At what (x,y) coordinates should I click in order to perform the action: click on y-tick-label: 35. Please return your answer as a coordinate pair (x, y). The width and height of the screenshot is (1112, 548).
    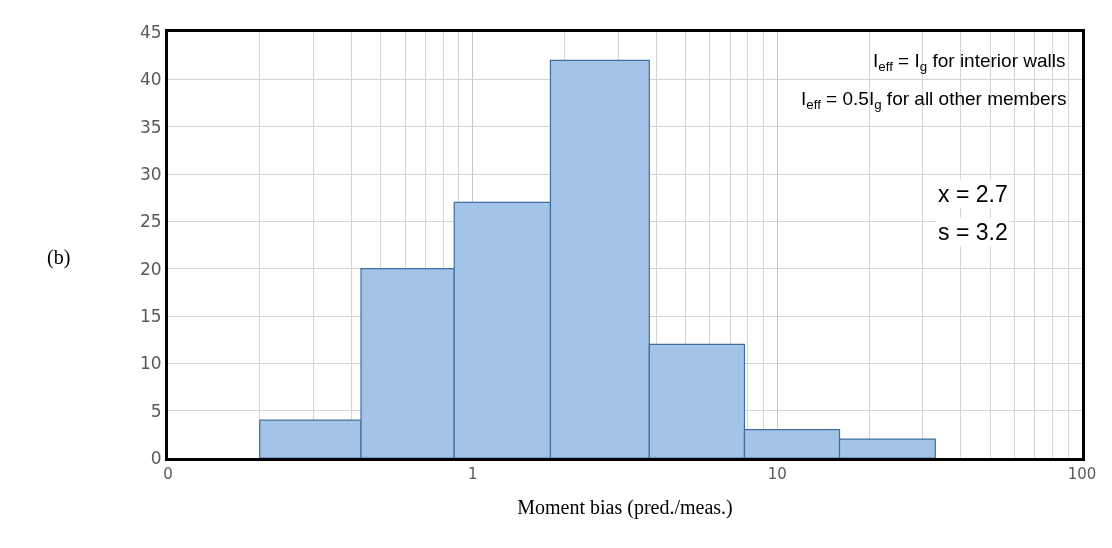
    Looking at the image, I should click on (150, 126).